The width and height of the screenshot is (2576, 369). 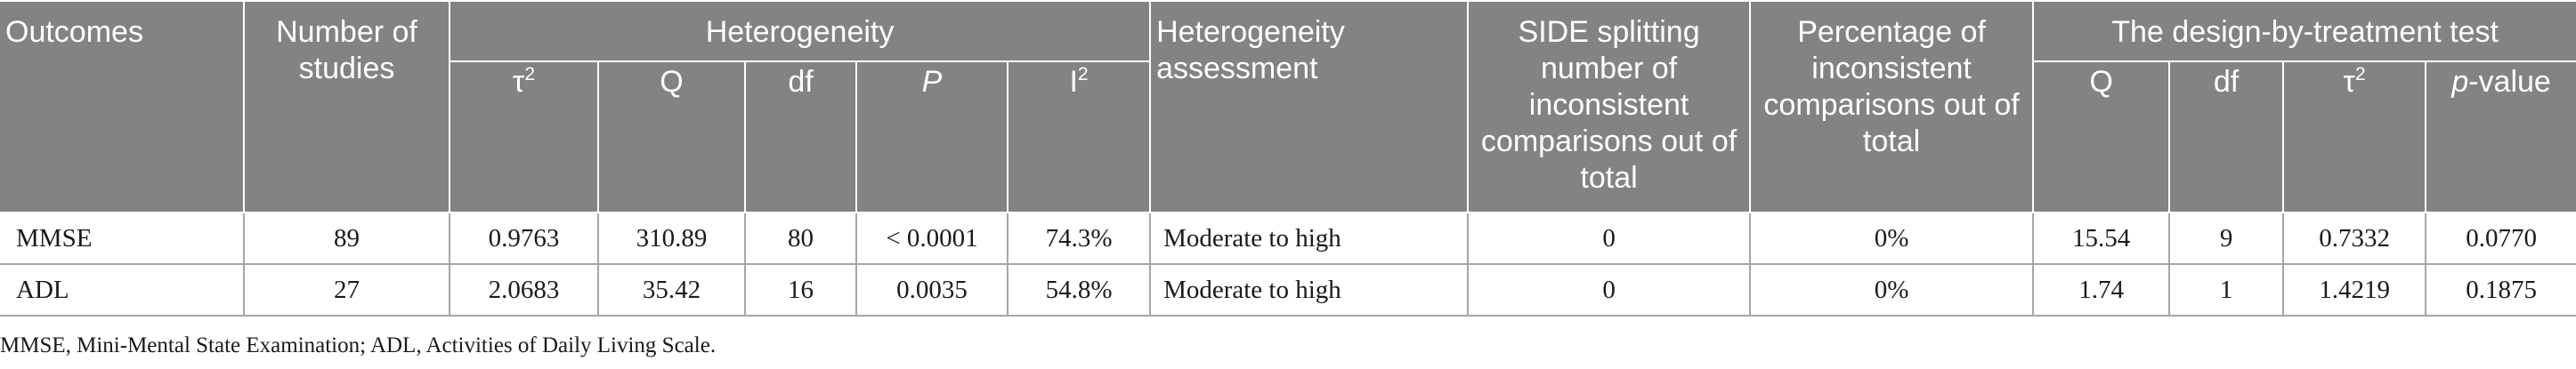 I want to click on header-tau-squared: τ2, so click(x=524, y=137).